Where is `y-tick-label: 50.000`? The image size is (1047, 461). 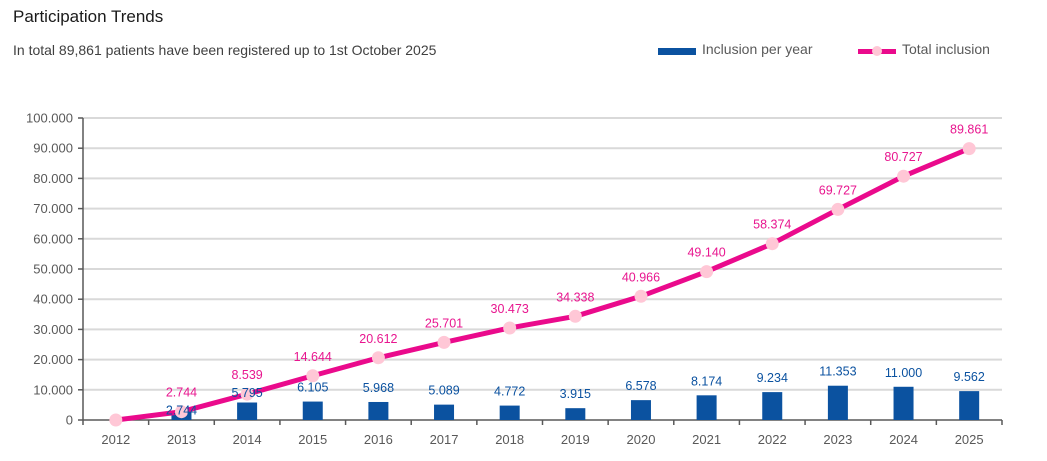
y-tick-label: 50.000 is located at coordinates (53, 269).